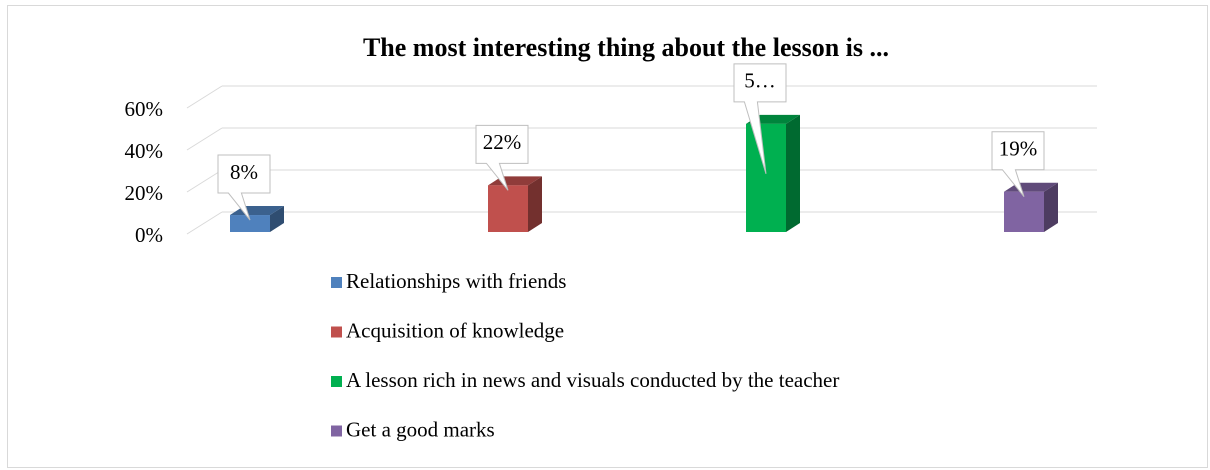 Image resolution: width=1210 pixels, height=470 pixels. I want to click on data-label: 19%, so click(1018, 149).